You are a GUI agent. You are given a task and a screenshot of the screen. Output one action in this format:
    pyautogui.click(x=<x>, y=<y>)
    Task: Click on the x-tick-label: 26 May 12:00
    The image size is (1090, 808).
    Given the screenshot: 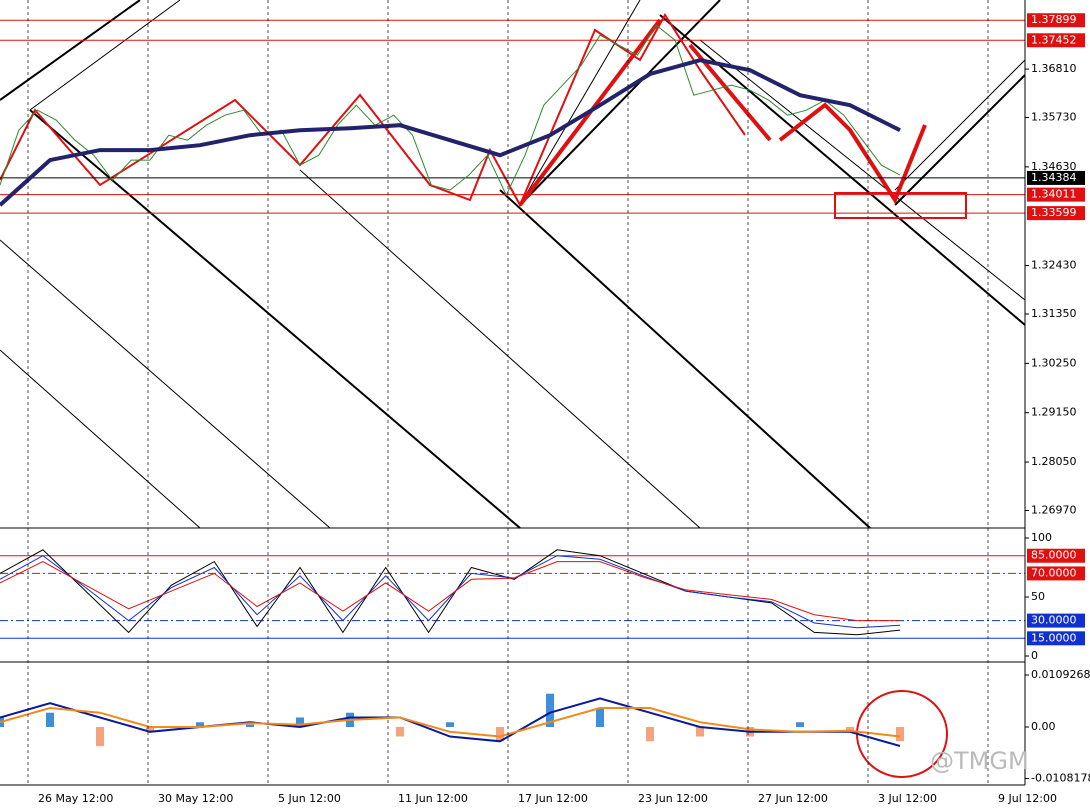 What is the action you would take?
    pyautogui.click(x=75, y=798)
    